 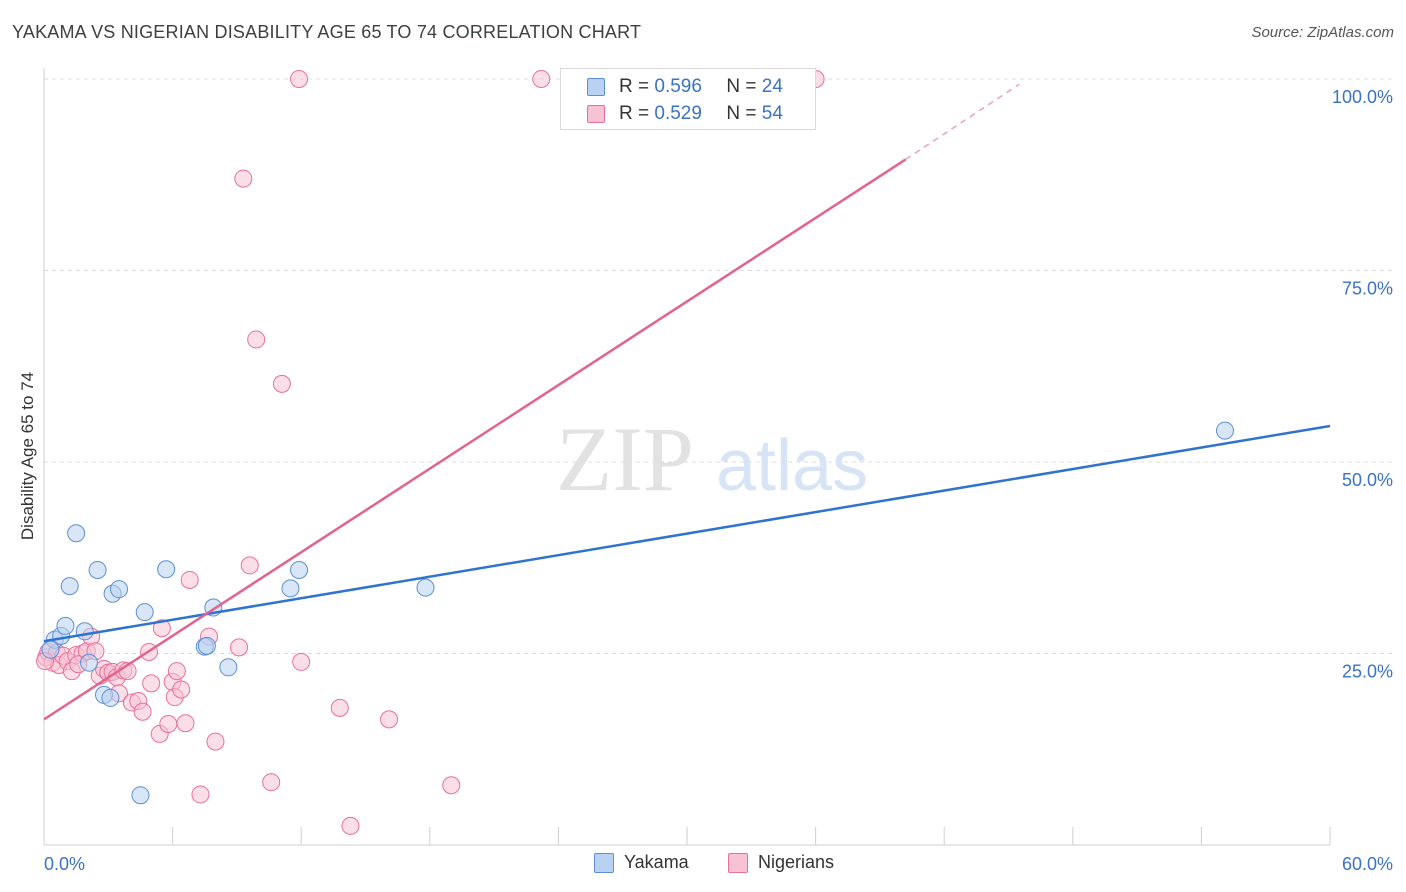 I want to click on nigerians-trend-extension, so click(x=962, y=122).